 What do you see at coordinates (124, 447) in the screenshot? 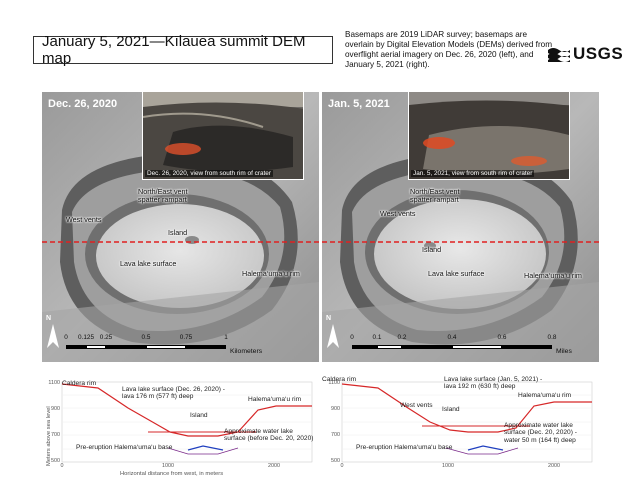
I see `left-base-label: Pre-eruption Halema‘uma‘u base` at bounding box center [124, 447].